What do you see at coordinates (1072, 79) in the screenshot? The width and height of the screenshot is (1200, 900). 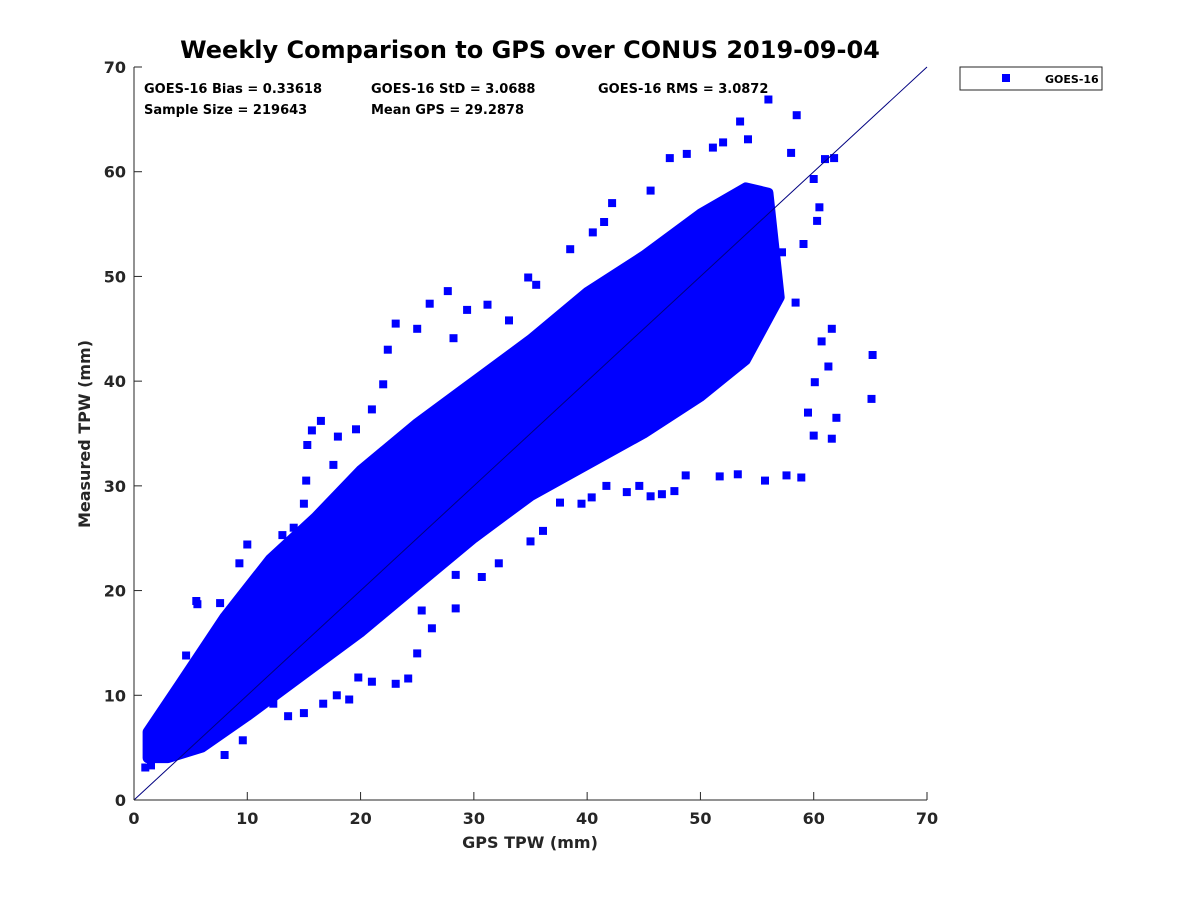 I see `legend-entry-goes-16: GOES-16` at bounding box center [1072, 79].